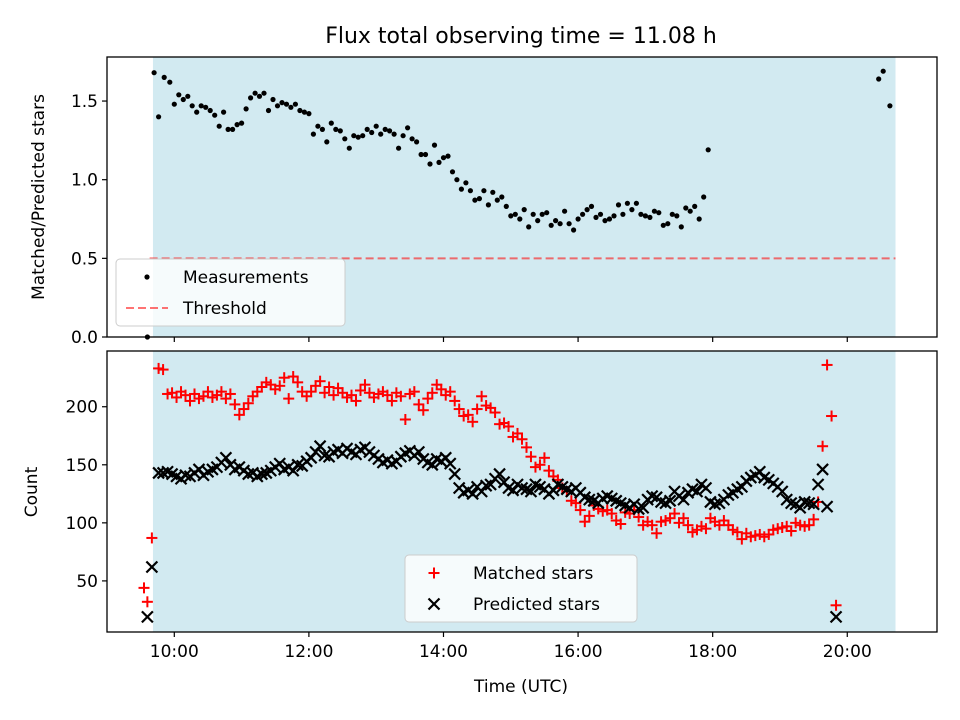  What do you see at coordinates (230, 292) in the screenshot?
I see `top-legend-box` at bounding box center [230, 292].